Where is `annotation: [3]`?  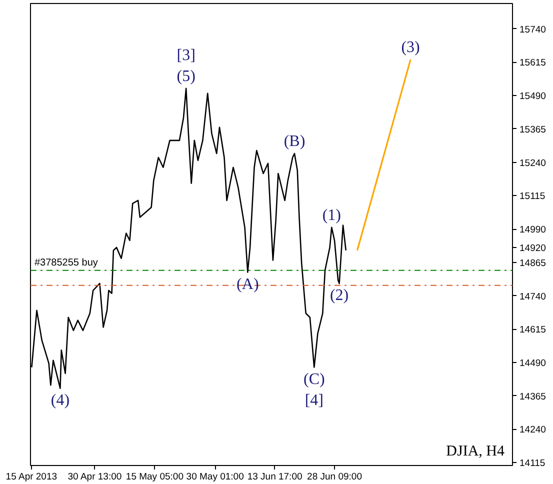
annotation: [3] is located at coordinates (186, 55).